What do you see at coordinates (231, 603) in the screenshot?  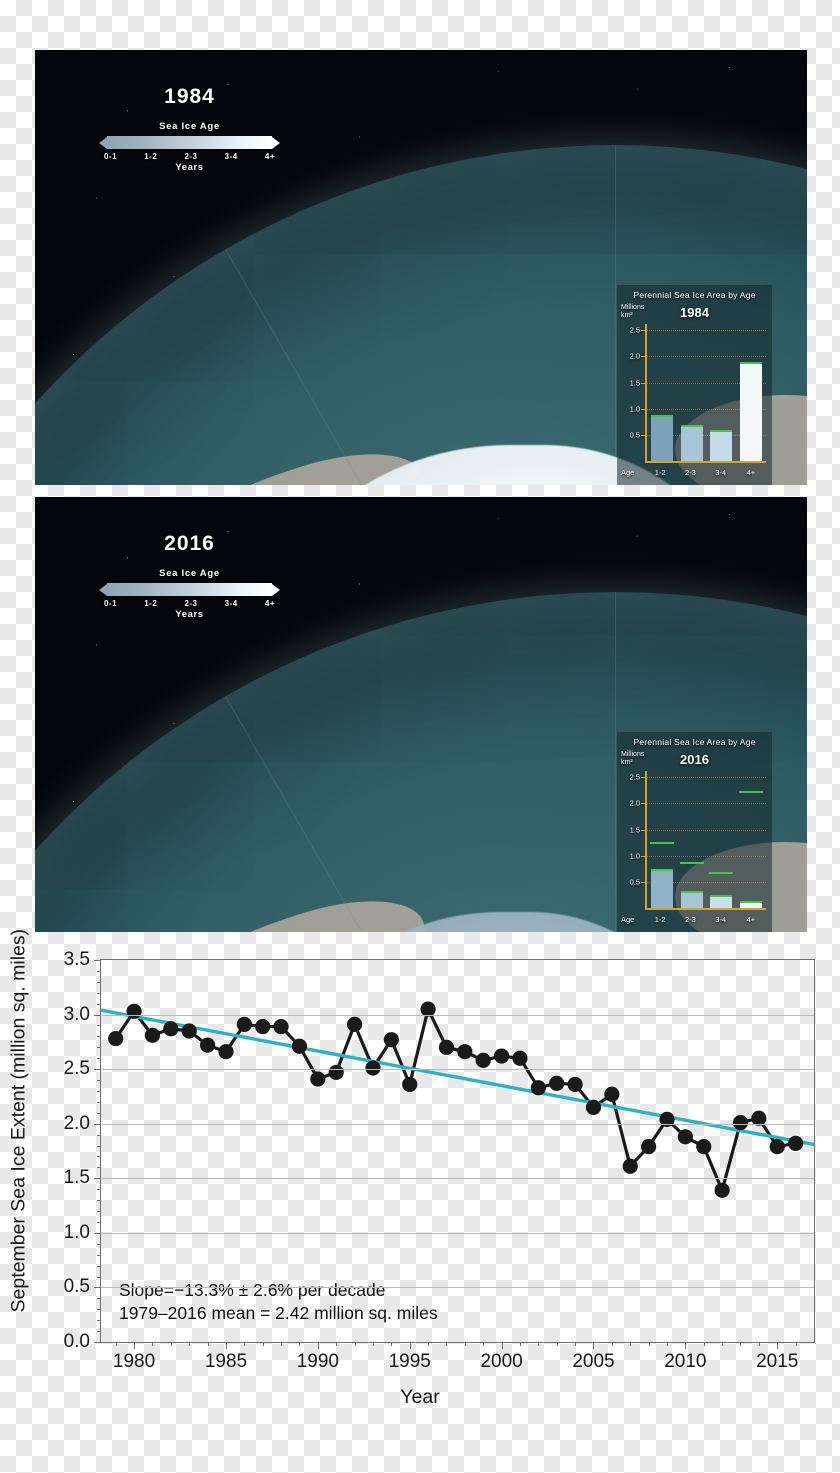 I see `legend-tick: 3-4` at bounding box center [231, 603].